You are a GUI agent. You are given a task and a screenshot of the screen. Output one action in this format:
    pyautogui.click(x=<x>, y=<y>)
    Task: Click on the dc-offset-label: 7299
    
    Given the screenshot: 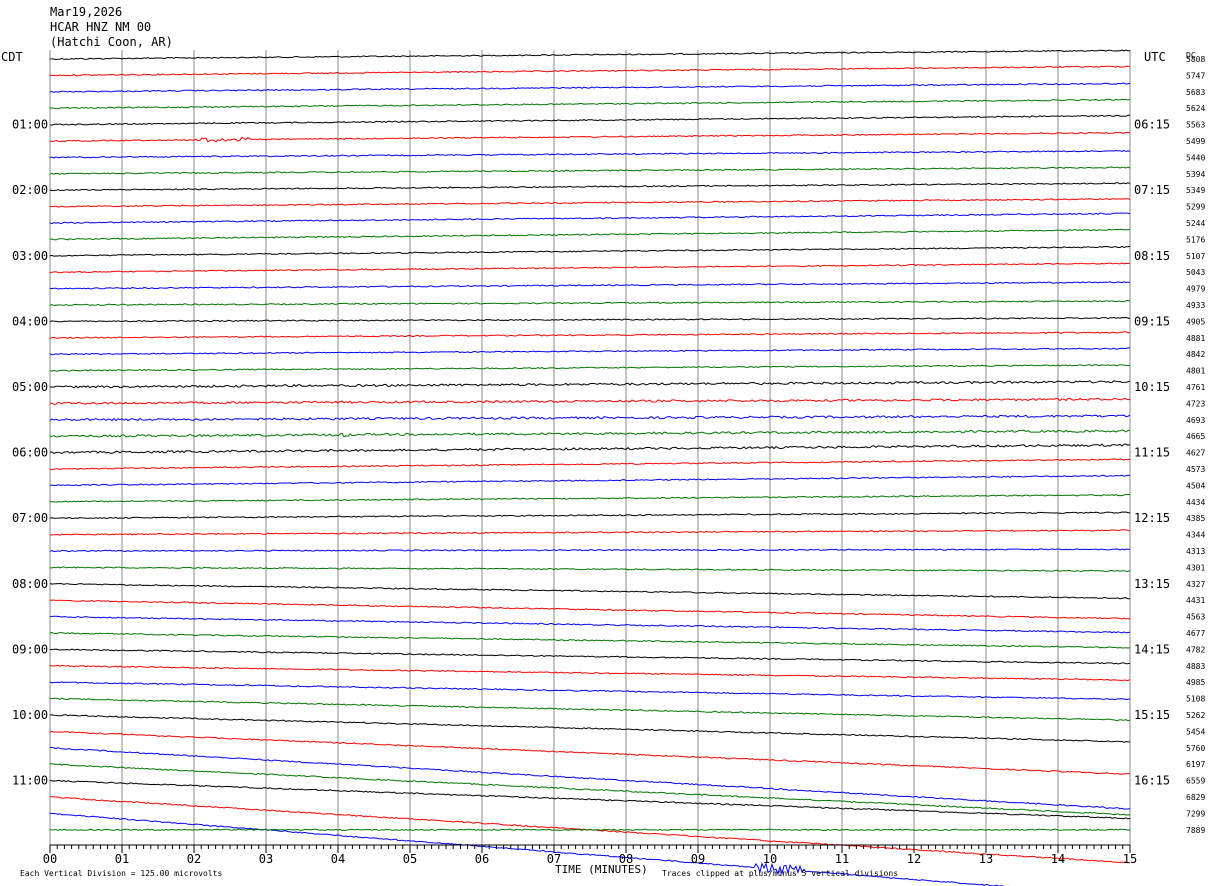 What is the action you would take?
    pyautogui.click(x=1195, y=813)
    